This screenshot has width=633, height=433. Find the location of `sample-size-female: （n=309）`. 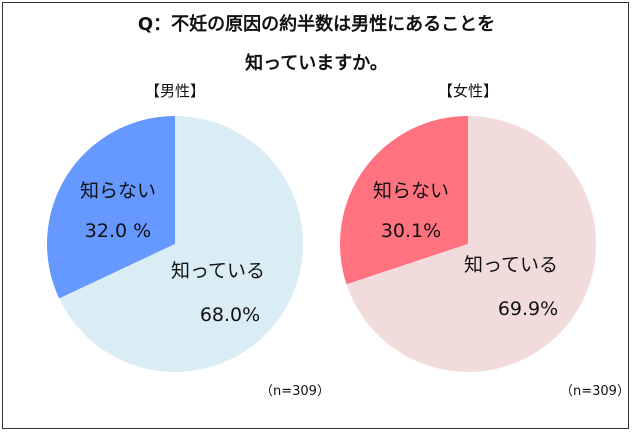

sample-size-female: （n=309） is located at coordinates (595, 391).